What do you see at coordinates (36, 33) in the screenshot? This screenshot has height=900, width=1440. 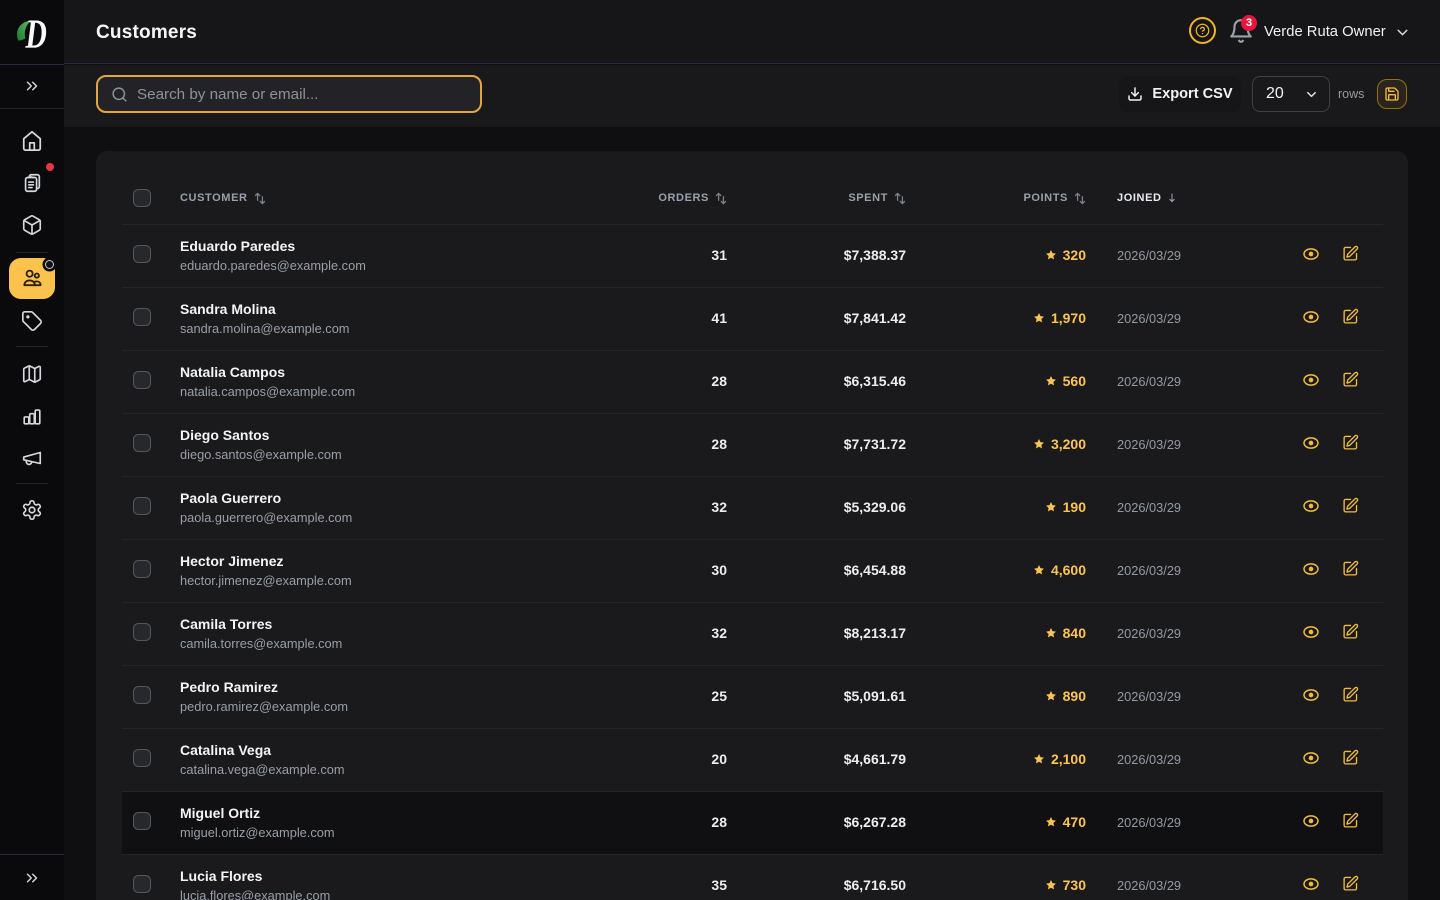 I see `svg-text: D` at bounding box center [36, 33].